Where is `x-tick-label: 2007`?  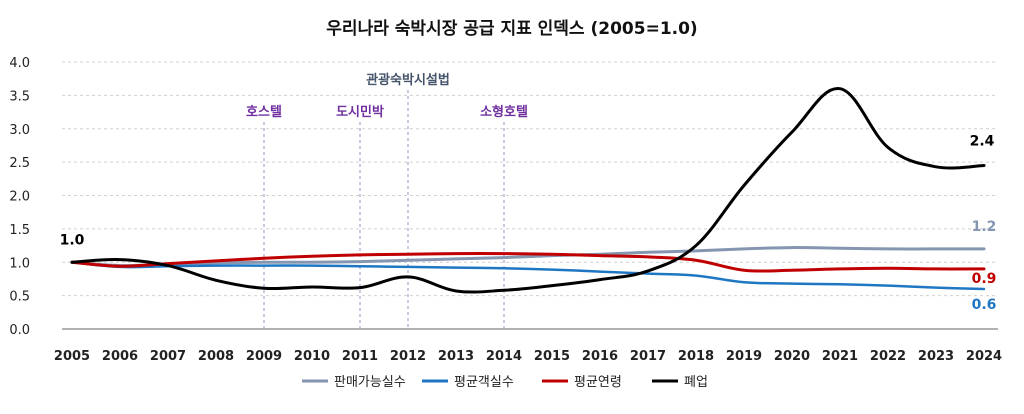
x-tick-label: 2007 is located at coordinates (168, 356).